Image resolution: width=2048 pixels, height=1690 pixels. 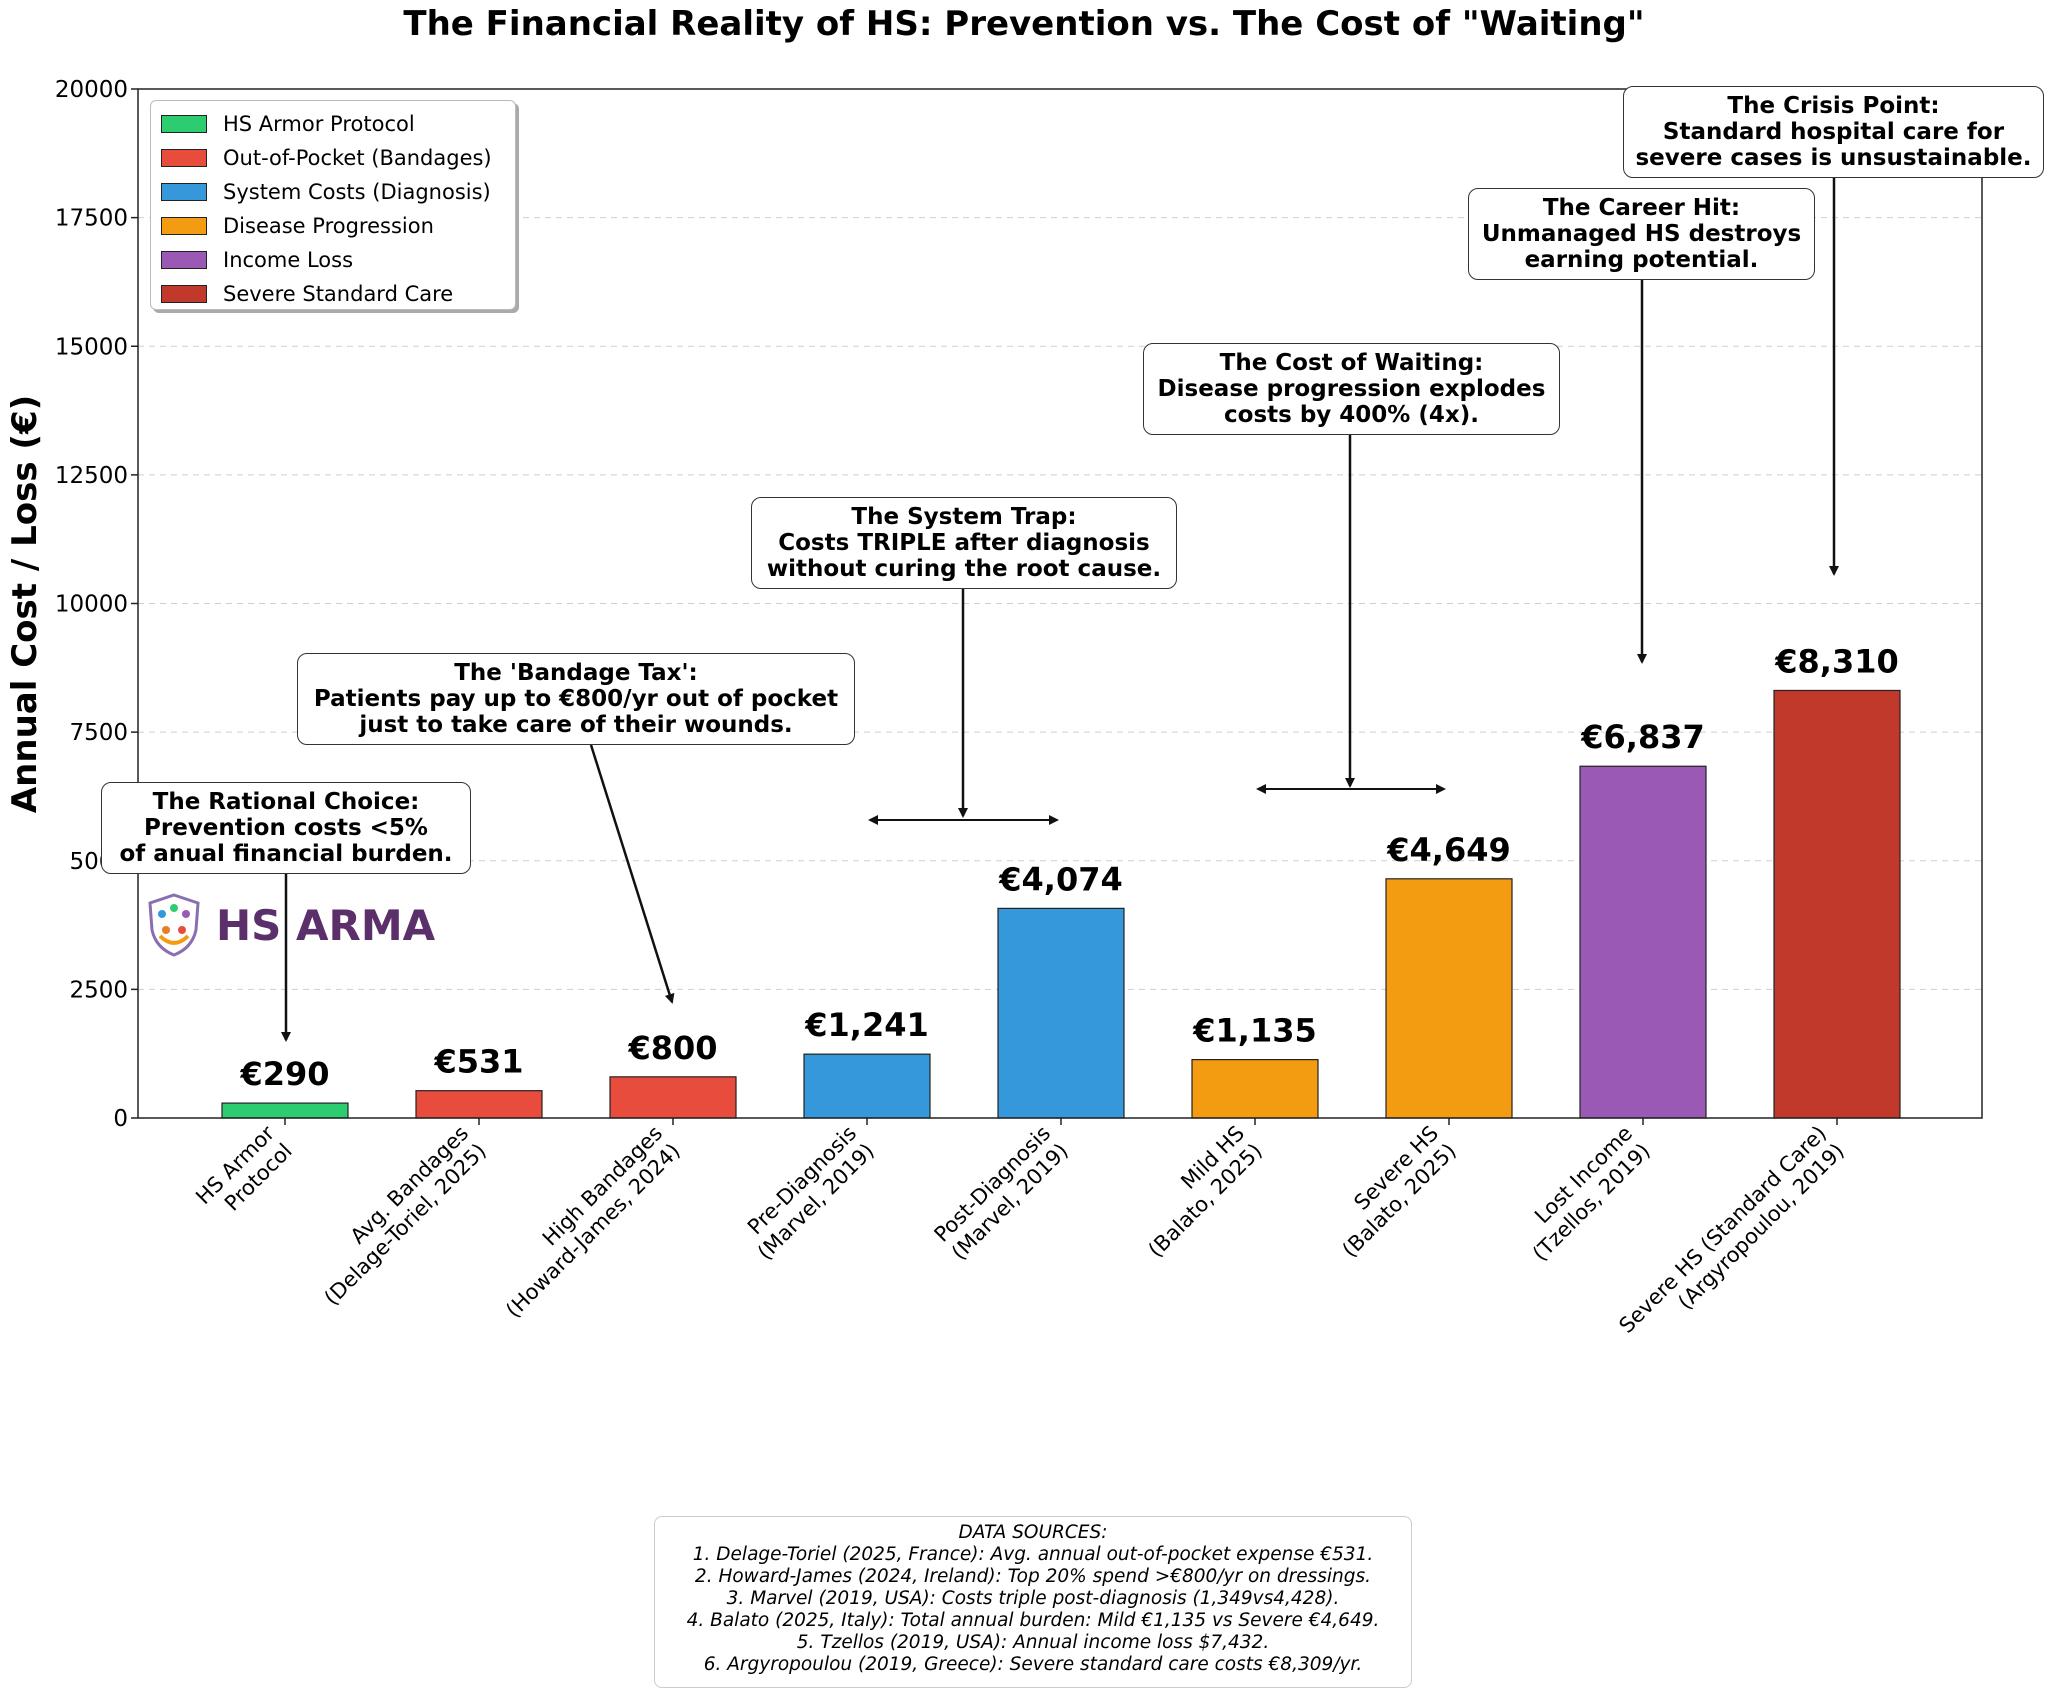 What do you see at coordinates (1033, 1532) in the screenshot?
I see `sources-heading: DATA SOURCES:` at bounding box center [1033, 1532].